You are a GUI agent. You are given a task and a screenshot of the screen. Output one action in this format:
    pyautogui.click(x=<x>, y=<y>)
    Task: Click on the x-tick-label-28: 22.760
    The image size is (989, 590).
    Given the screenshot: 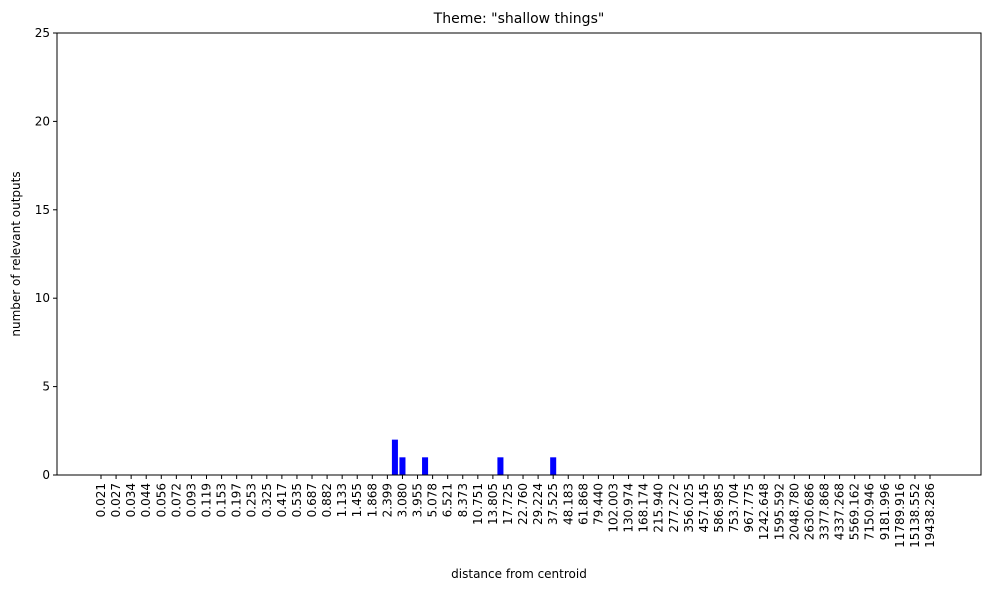 What is the action you would take?
    pyautogui.click(x=523, y=504)
    